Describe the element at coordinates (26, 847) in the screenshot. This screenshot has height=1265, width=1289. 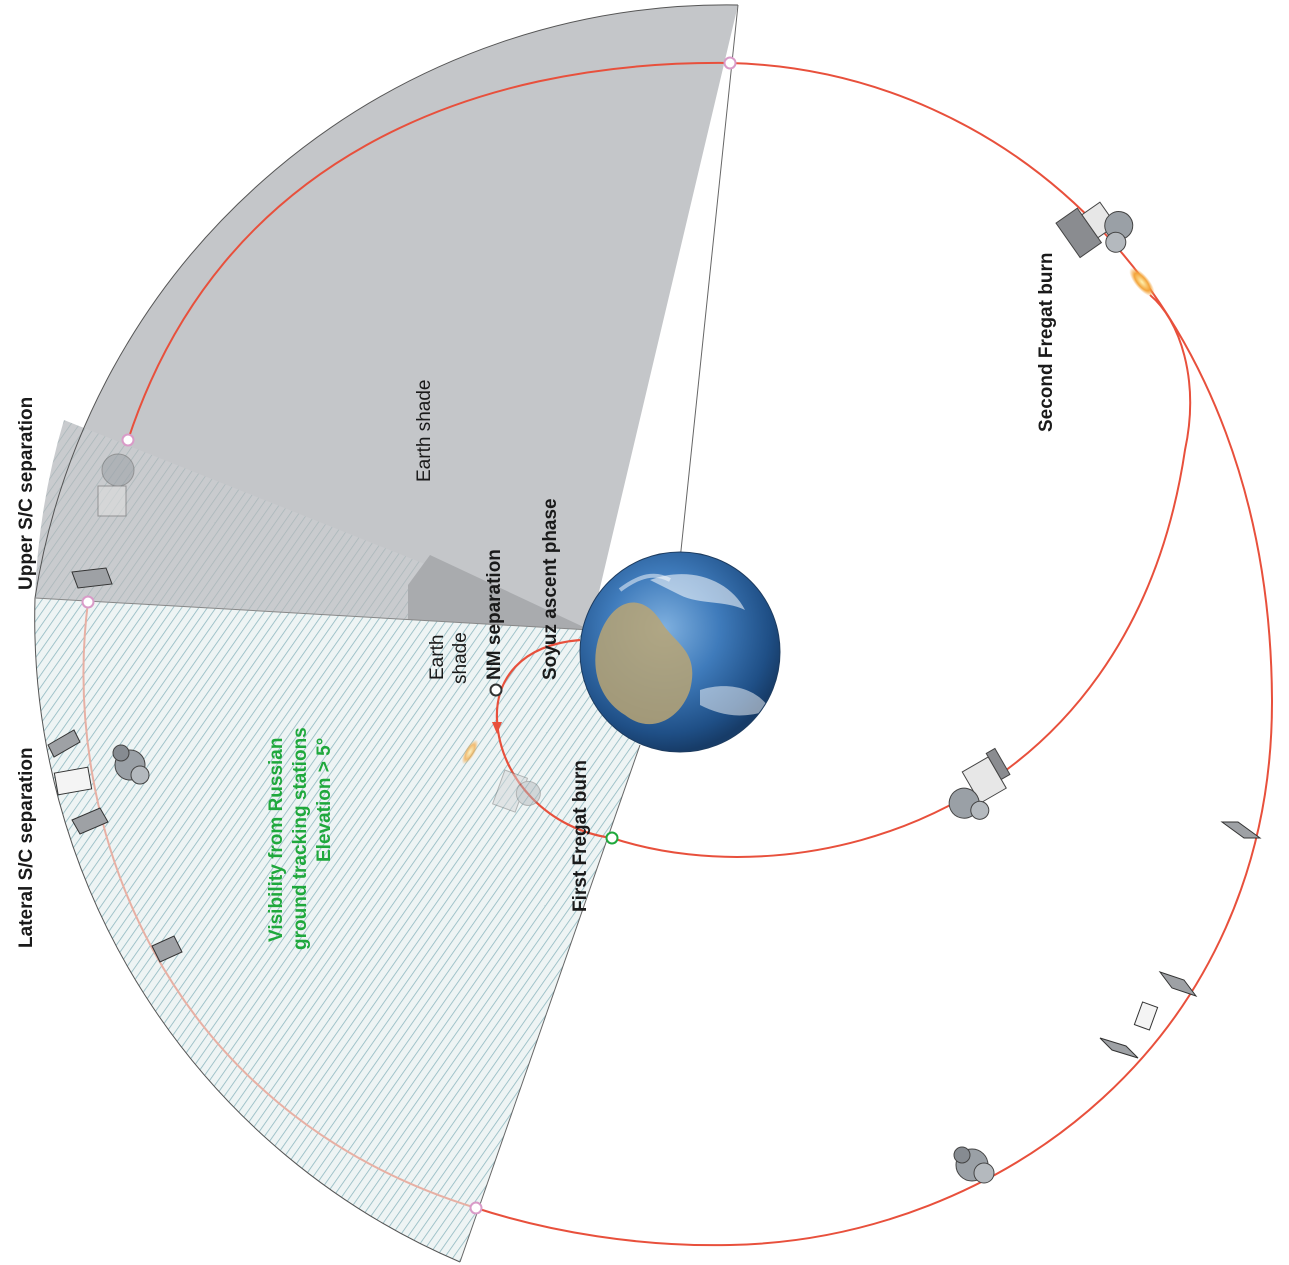
I see `lateral-sc-separation-label: Lateral S/C separation` at that location.